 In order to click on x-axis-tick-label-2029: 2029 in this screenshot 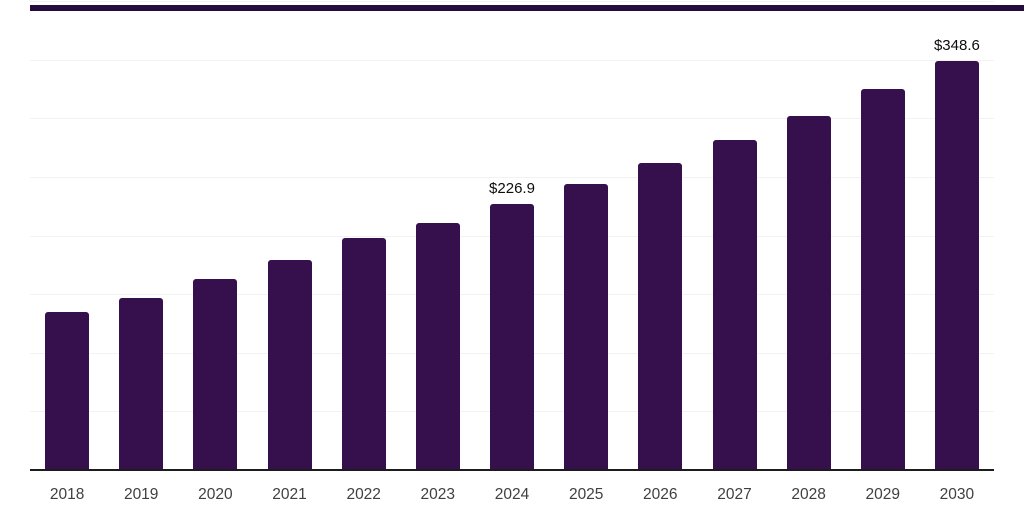, I will do `click(883, 494)`.